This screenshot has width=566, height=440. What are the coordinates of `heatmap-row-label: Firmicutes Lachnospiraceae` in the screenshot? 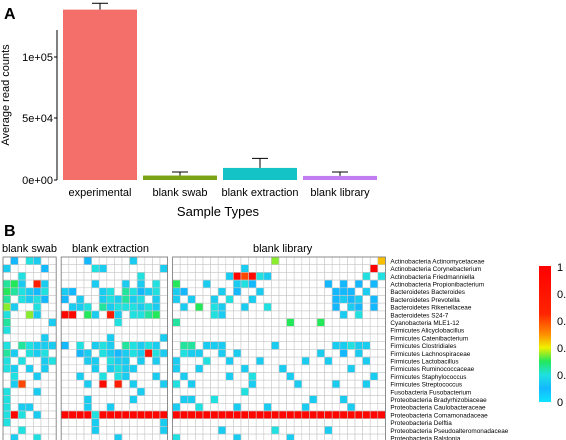 It's located at (430, 354).